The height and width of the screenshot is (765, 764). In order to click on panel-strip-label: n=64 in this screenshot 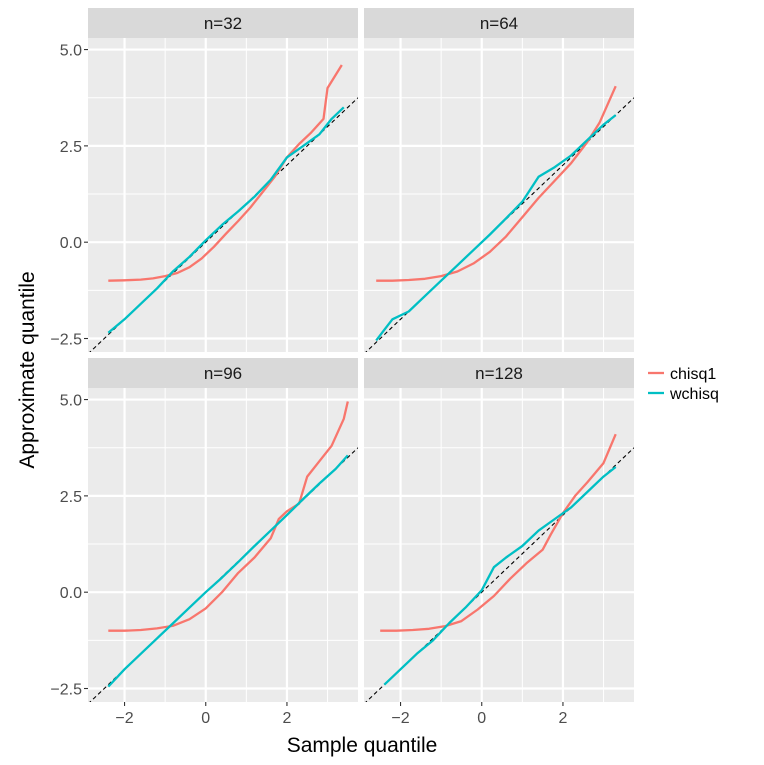, I will do `click(499, 23)`.